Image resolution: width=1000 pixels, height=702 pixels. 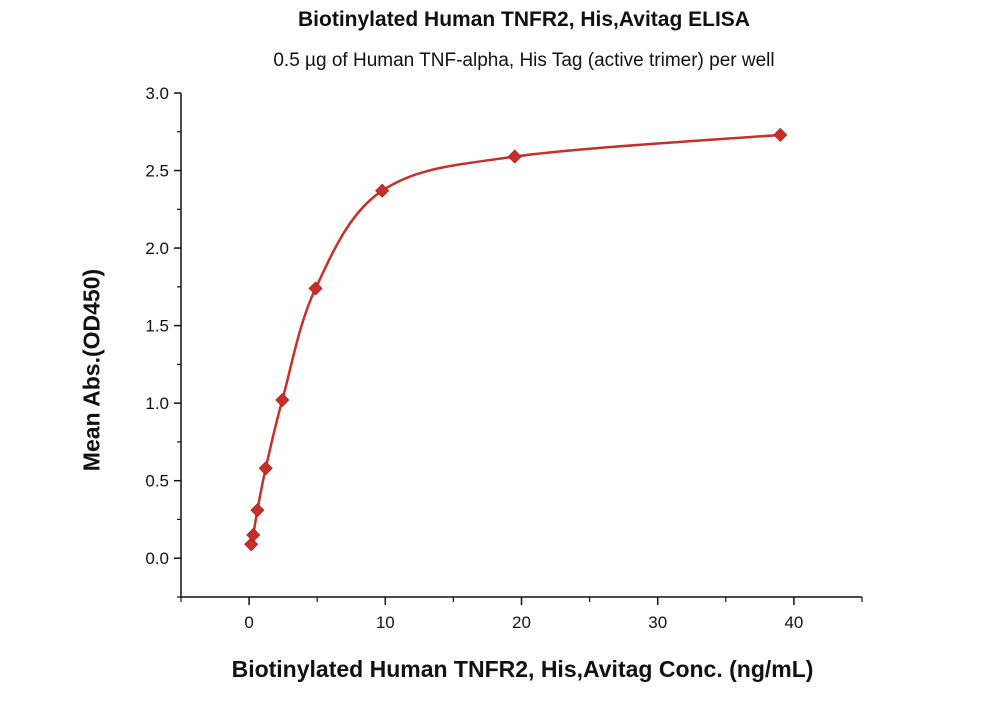 What do you see at coordinates (157, 93) in the screenshot?
I see `y-tick-label: 3.0` at bounding box center [157, 93].